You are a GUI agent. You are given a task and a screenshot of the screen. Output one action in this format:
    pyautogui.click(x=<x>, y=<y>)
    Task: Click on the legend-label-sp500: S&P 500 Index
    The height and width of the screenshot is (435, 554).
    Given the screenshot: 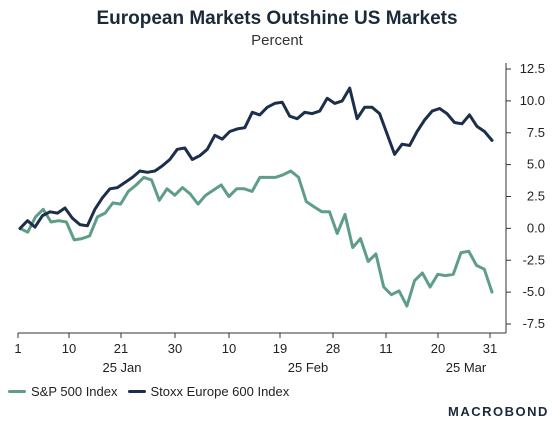 What is the action you would take?
    pyautogui.click(x=74, y=391)
    